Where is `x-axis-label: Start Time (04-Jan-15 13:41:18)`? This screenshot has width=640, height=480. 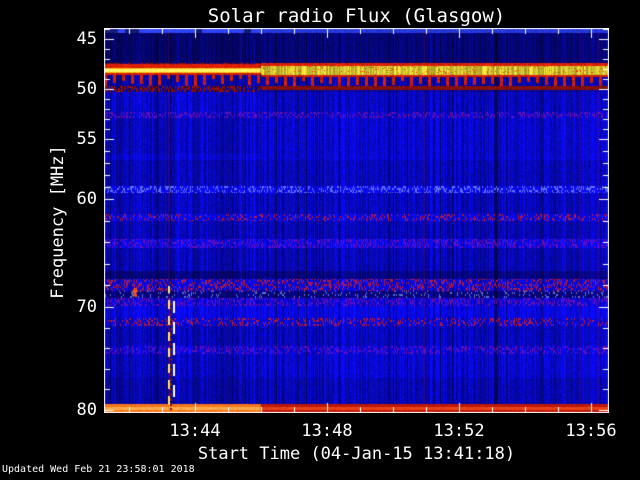
x-axis-label: Start Time (04-Jan-15 13:41:18) is located at coordinates (356, 454).